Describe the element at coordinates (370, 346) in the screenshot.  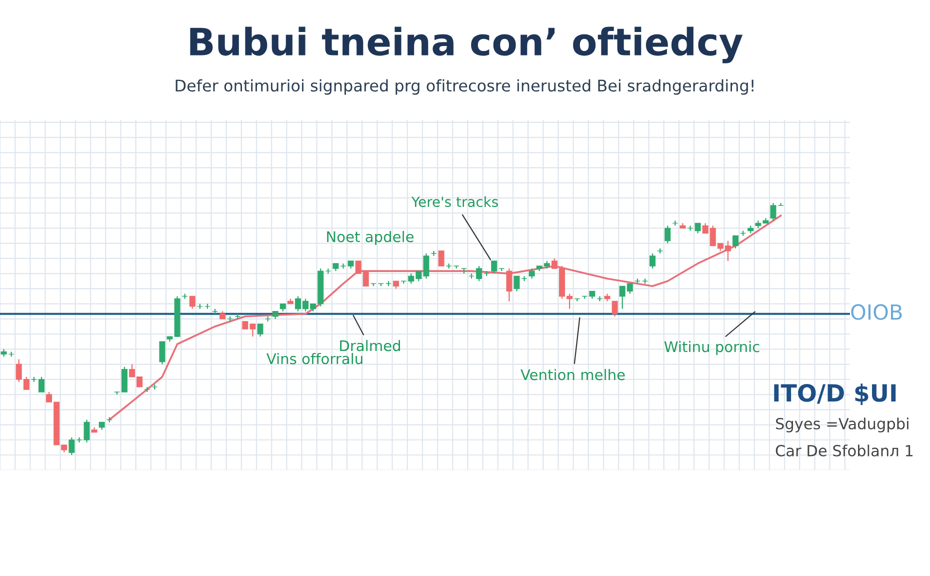
I see `annotation: Dralmed` at that location.